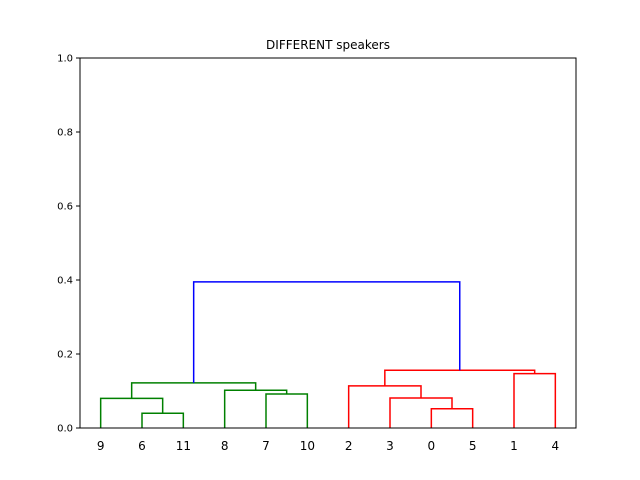 The width and height of the screenshot is (640, 480). I want to click on y-tick-label-2: 0.4, so click(65, 281).